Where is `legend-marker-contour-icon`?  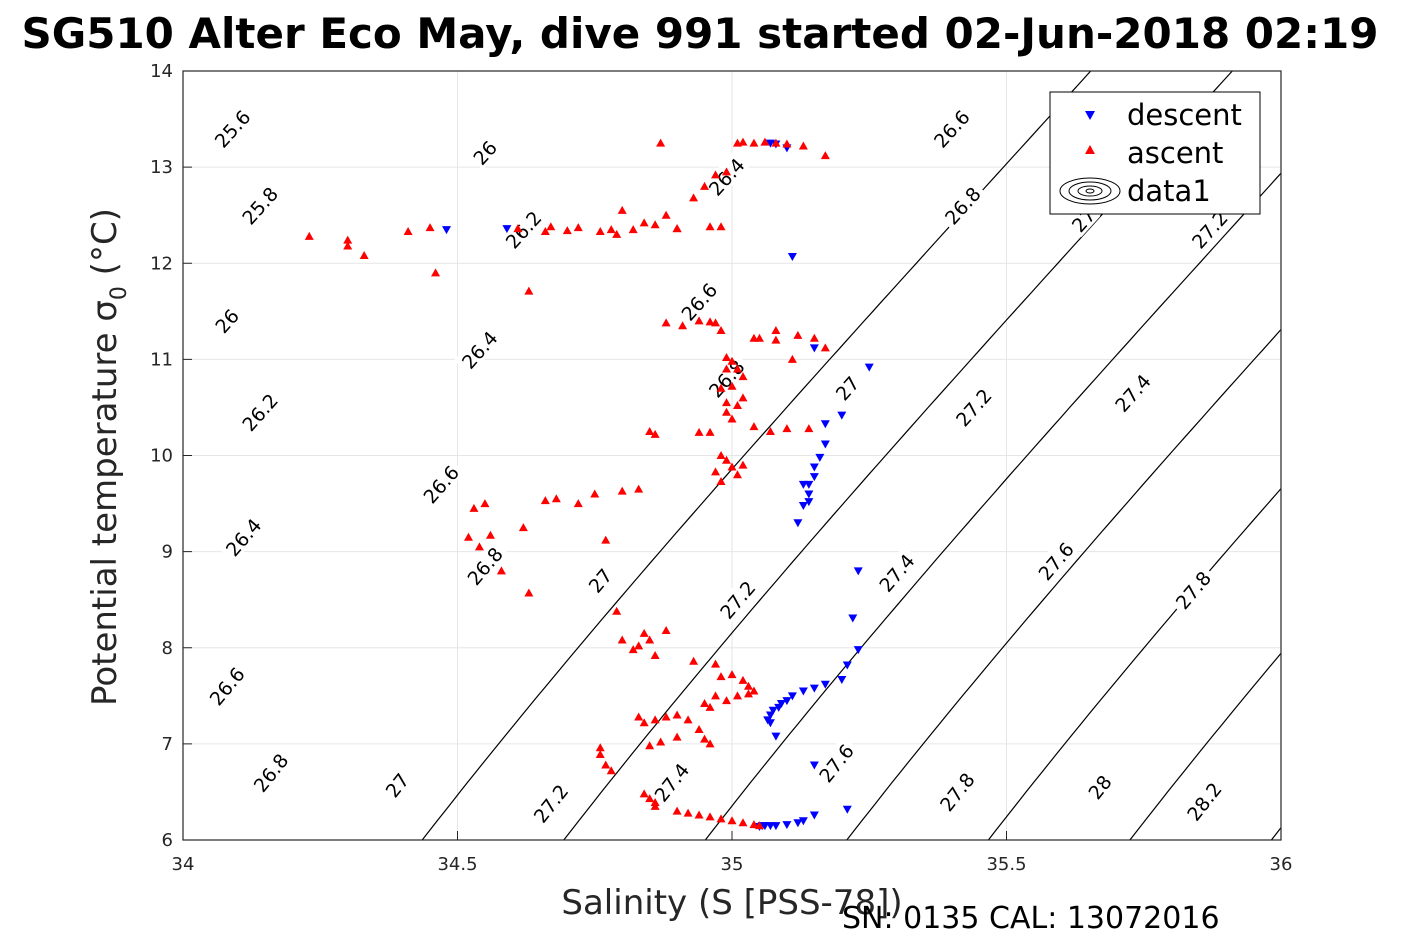 legend-marker-contour-icon is located at coordinates (1090, 191).